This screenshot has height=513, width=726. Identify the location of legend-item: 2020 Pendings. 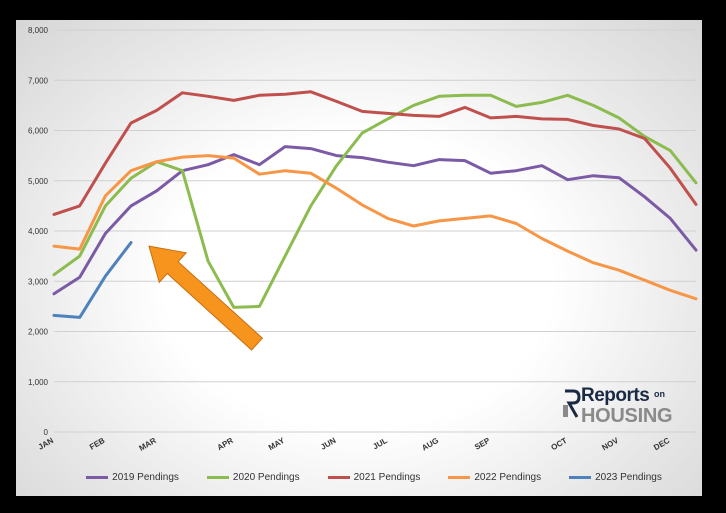
(253, 477).